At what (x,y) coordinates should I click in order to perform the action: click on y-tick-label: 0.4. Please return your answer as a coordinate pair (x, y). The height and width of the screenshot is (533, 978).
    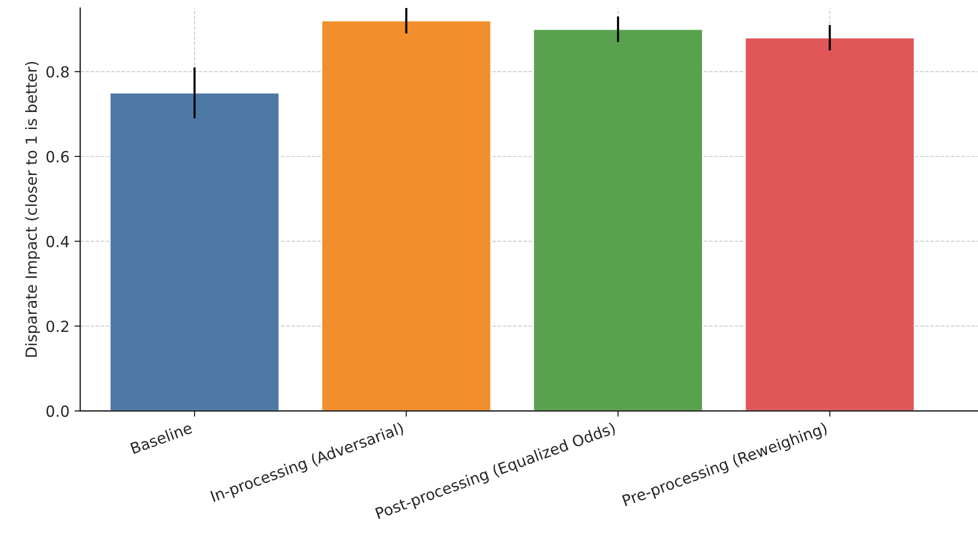
    Looking at the image, I should click on (57, 242).